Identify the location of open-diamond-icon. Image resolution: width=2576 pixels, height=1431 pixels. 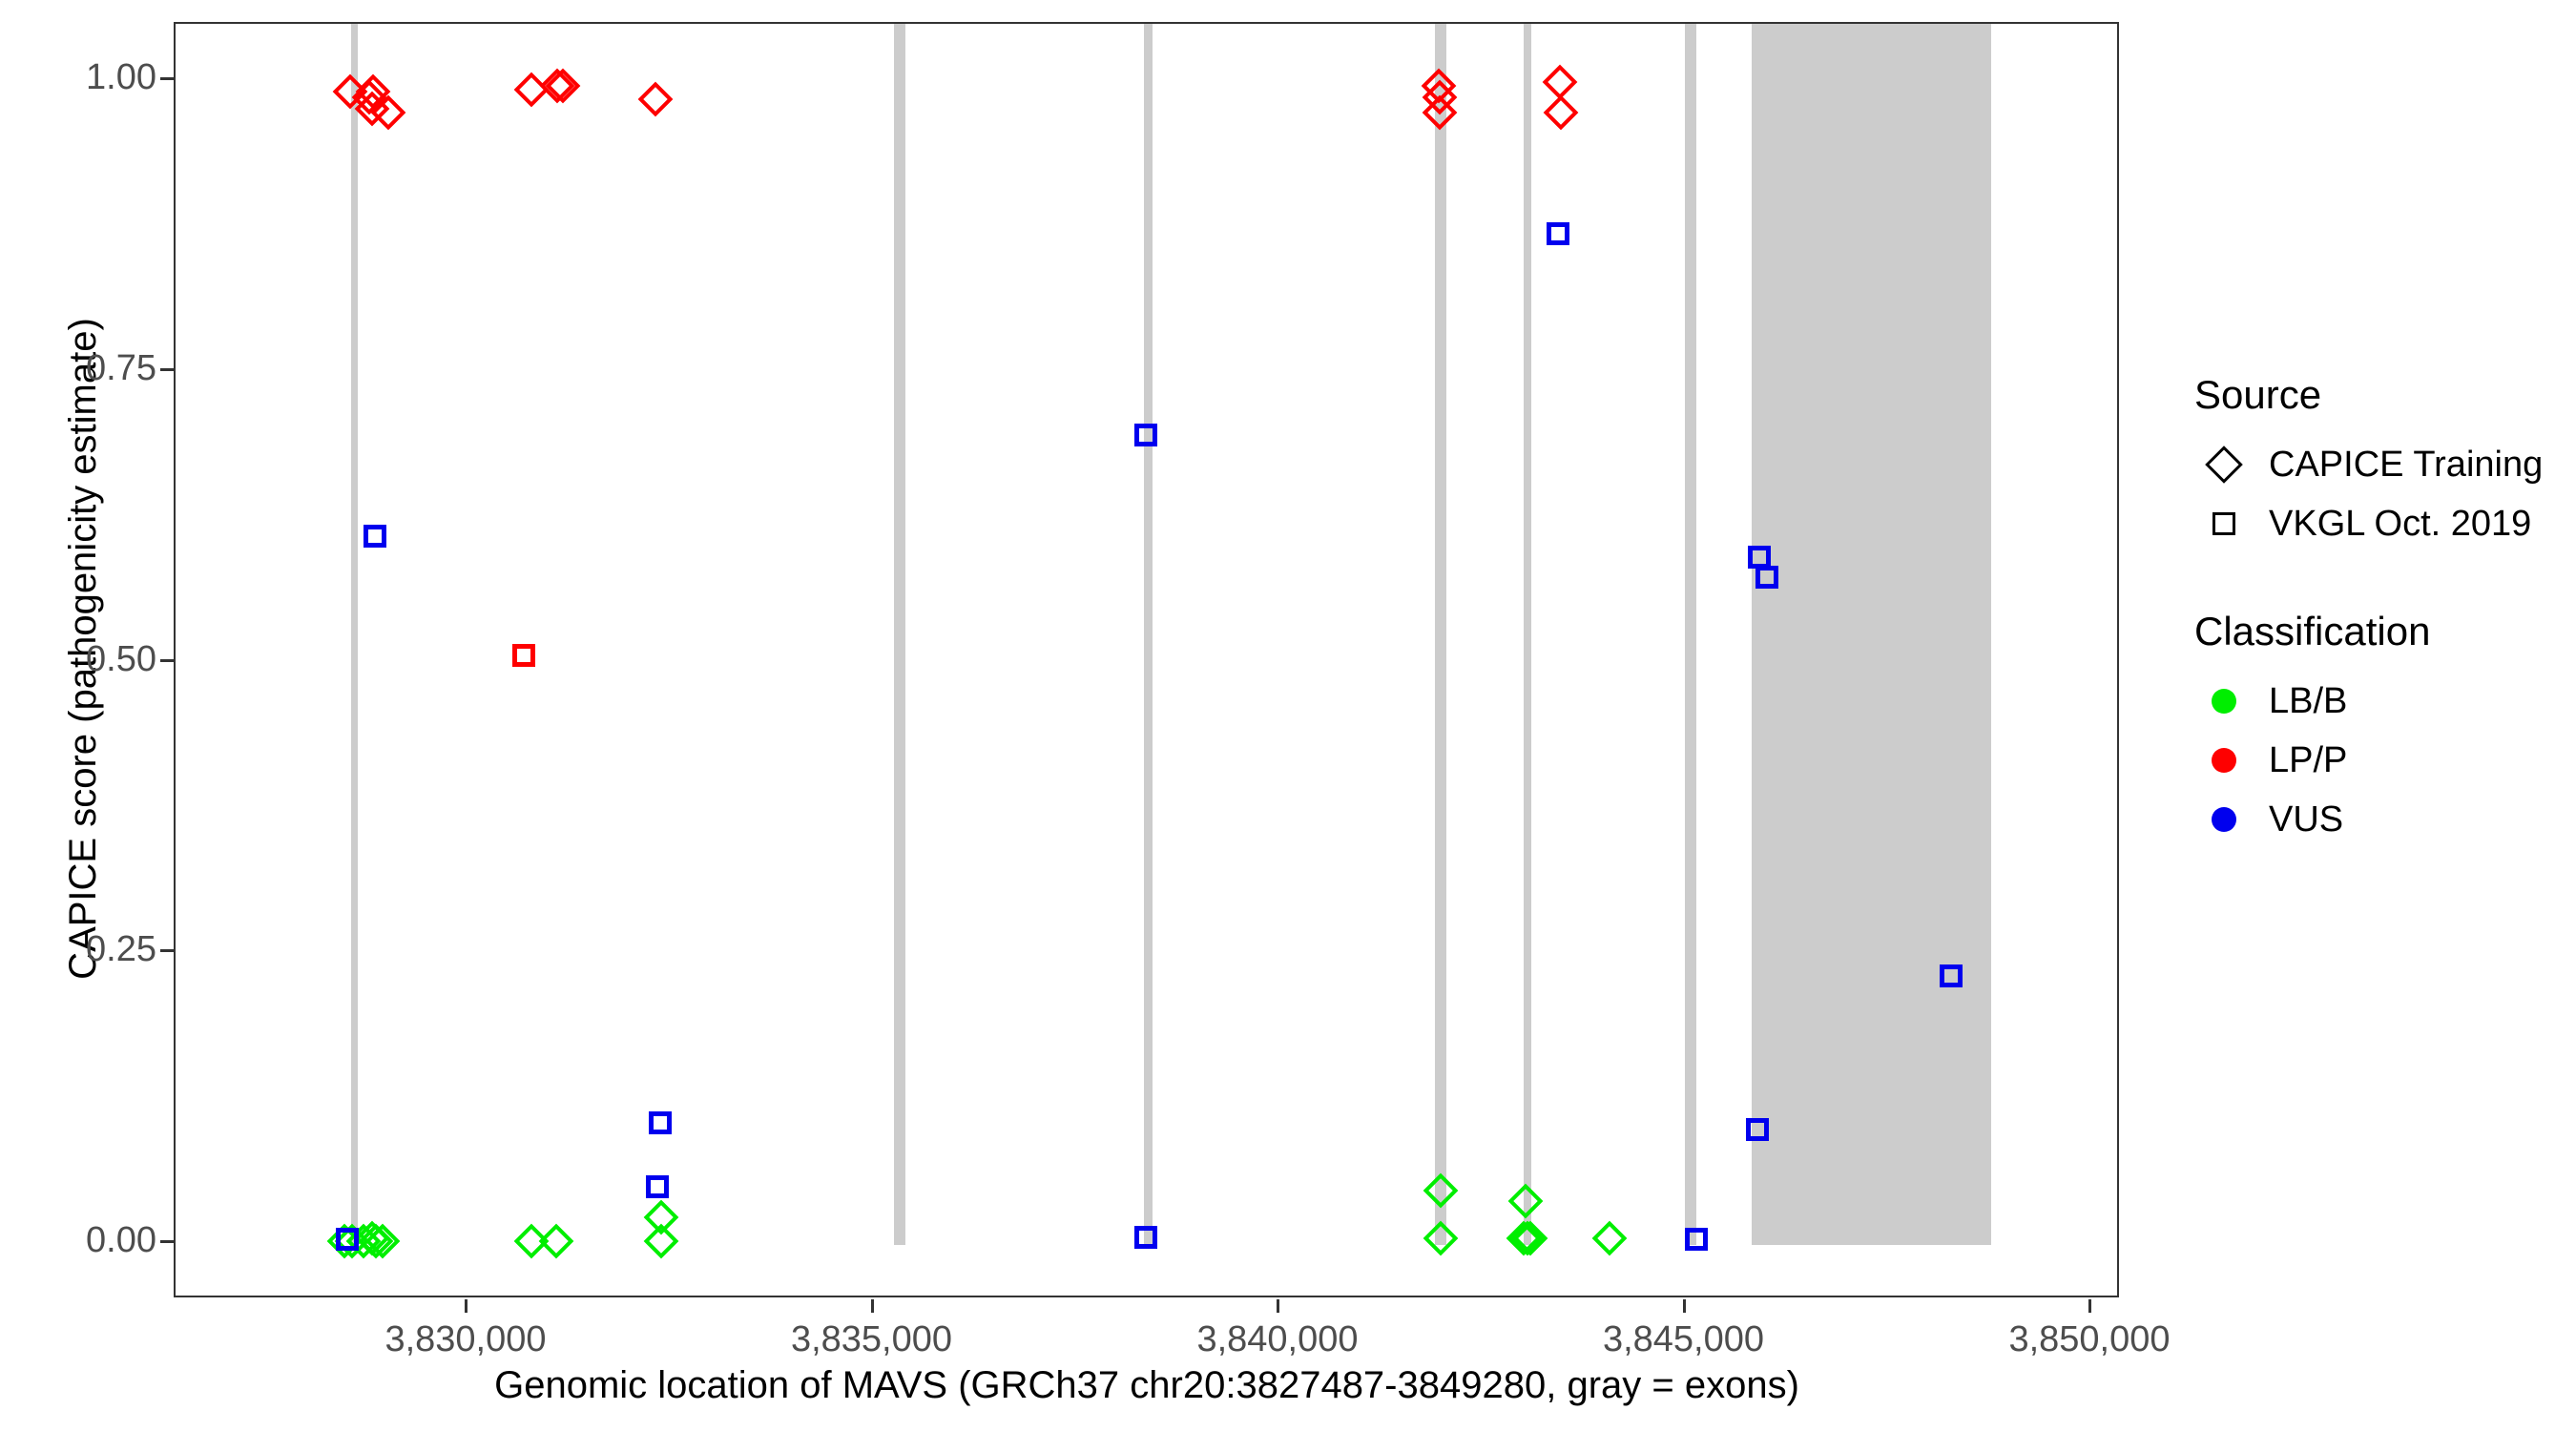
(2224, 465).